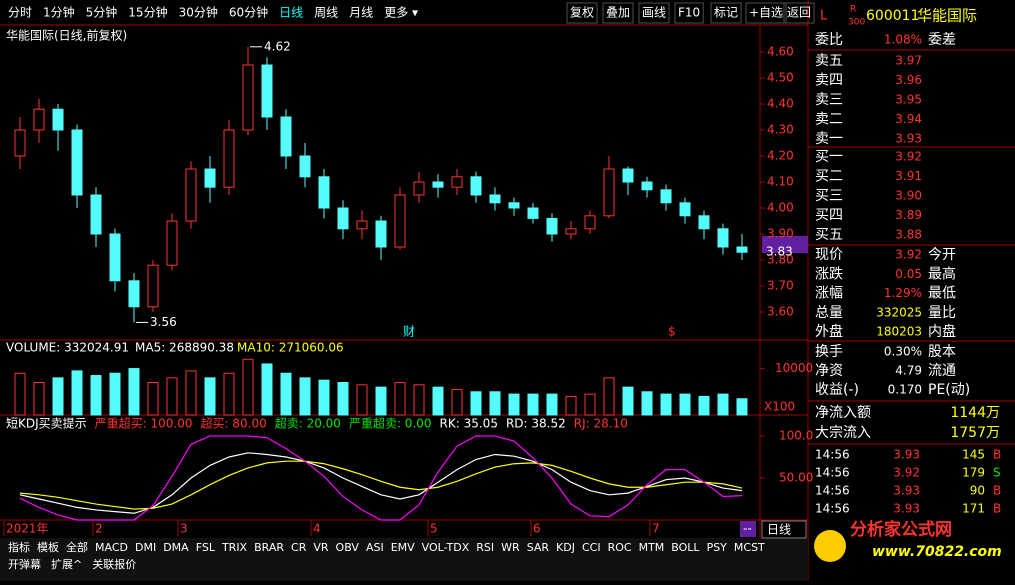 The height and width of the screenshot is (585, 1015). I want to click on y-tick-label: 100.0, so click(796, 436).